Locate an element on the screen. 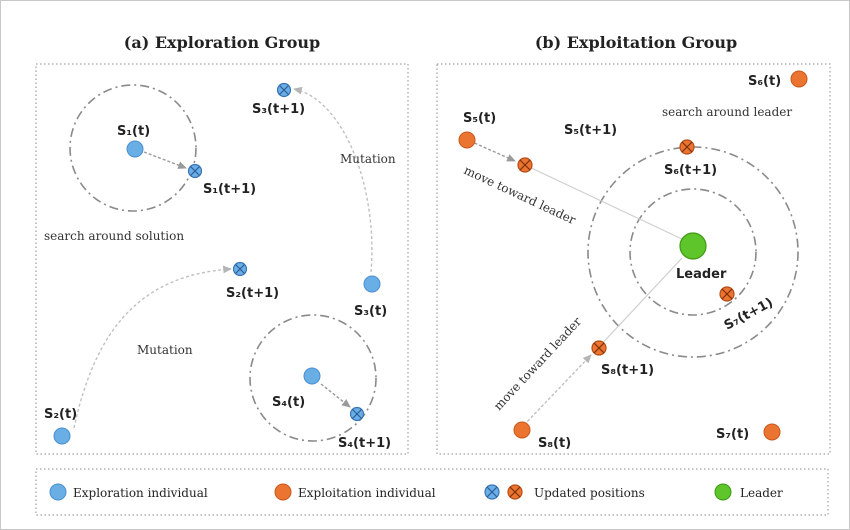 The image size is (850, 530). s4-move-arrow is located at coordinates (335, 395).